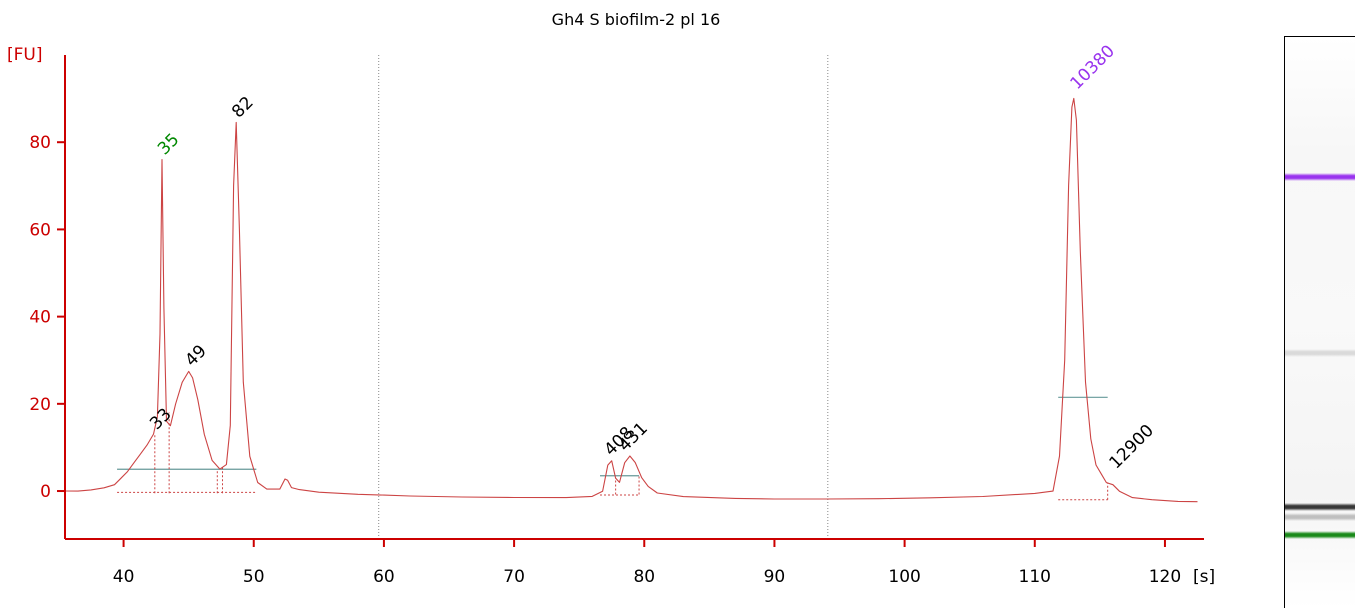 The height and width of the screenshot is (608, 1355). Describe the element at coordinates (1204, 577) in the screenshot. I see `x-axis-label: [s]` at that location.